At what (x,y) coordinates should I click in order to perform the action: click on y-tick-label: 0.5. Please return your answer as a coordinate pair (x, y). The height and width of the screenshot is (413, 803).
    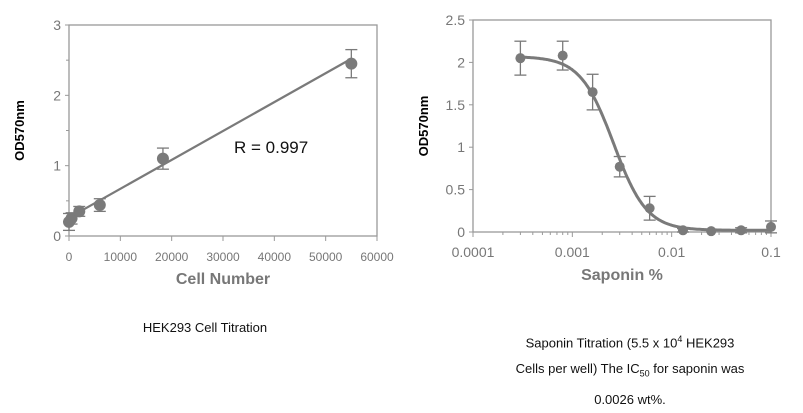
    Looking at the image, I should click on (456, 190).